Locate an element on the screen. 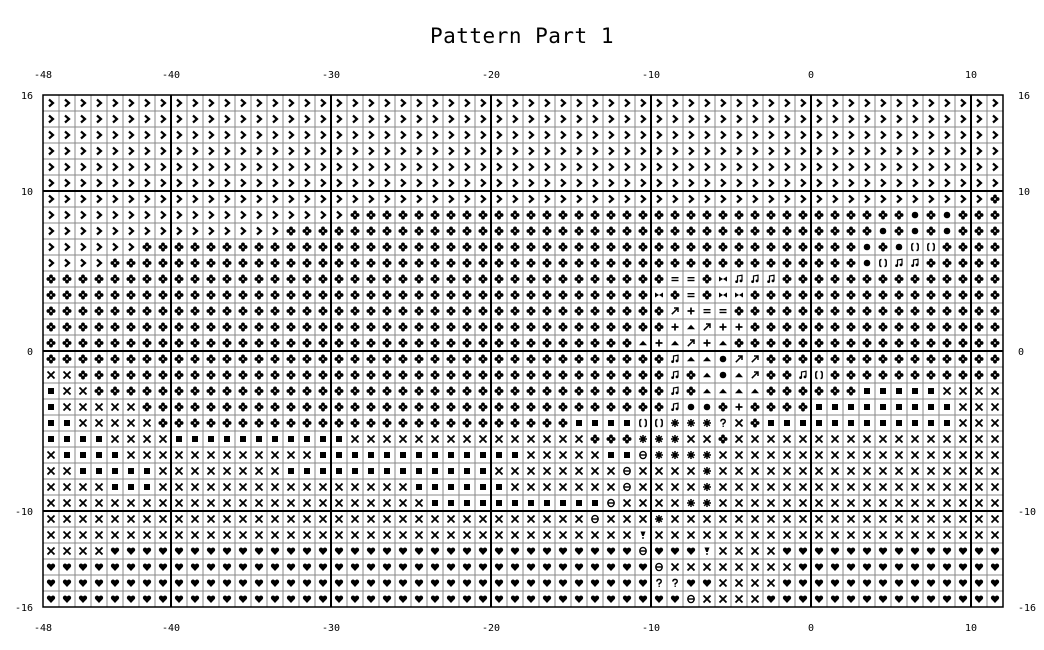  y-tick-label-left: -10 is located at coordinates (24, 512).